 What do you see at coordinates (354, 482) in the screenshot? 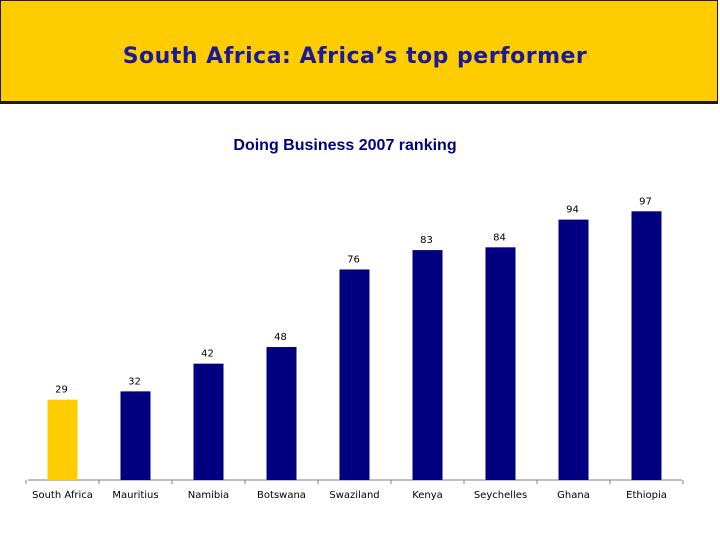
I see `tick-marks-group` at bounding box center [354, 482].